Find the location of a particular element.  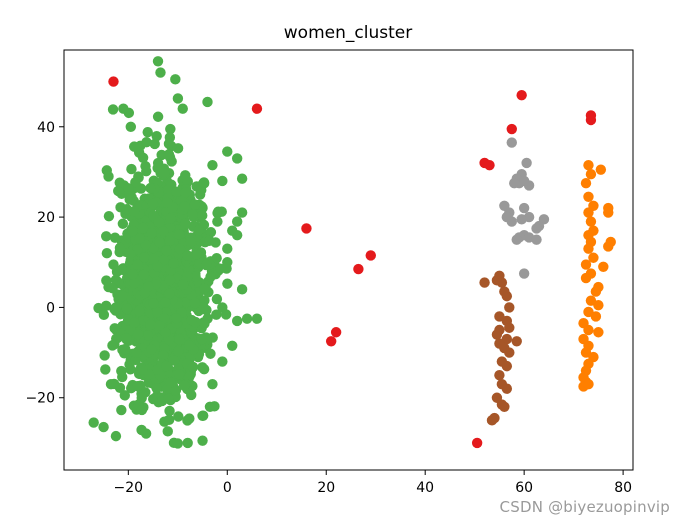

x-tick-label: 40 is located at coordinates (425, 488).